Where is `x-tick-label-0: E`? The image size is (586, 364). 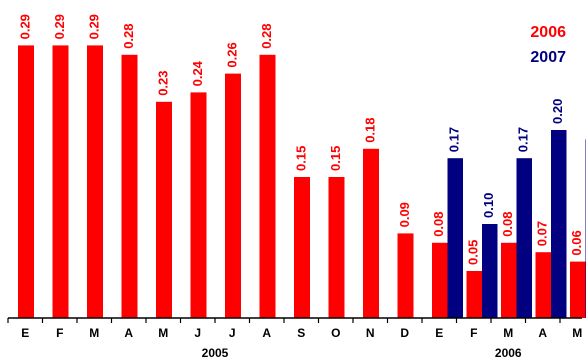
x-tick-label-0: E is located at coordinates (25, 333).